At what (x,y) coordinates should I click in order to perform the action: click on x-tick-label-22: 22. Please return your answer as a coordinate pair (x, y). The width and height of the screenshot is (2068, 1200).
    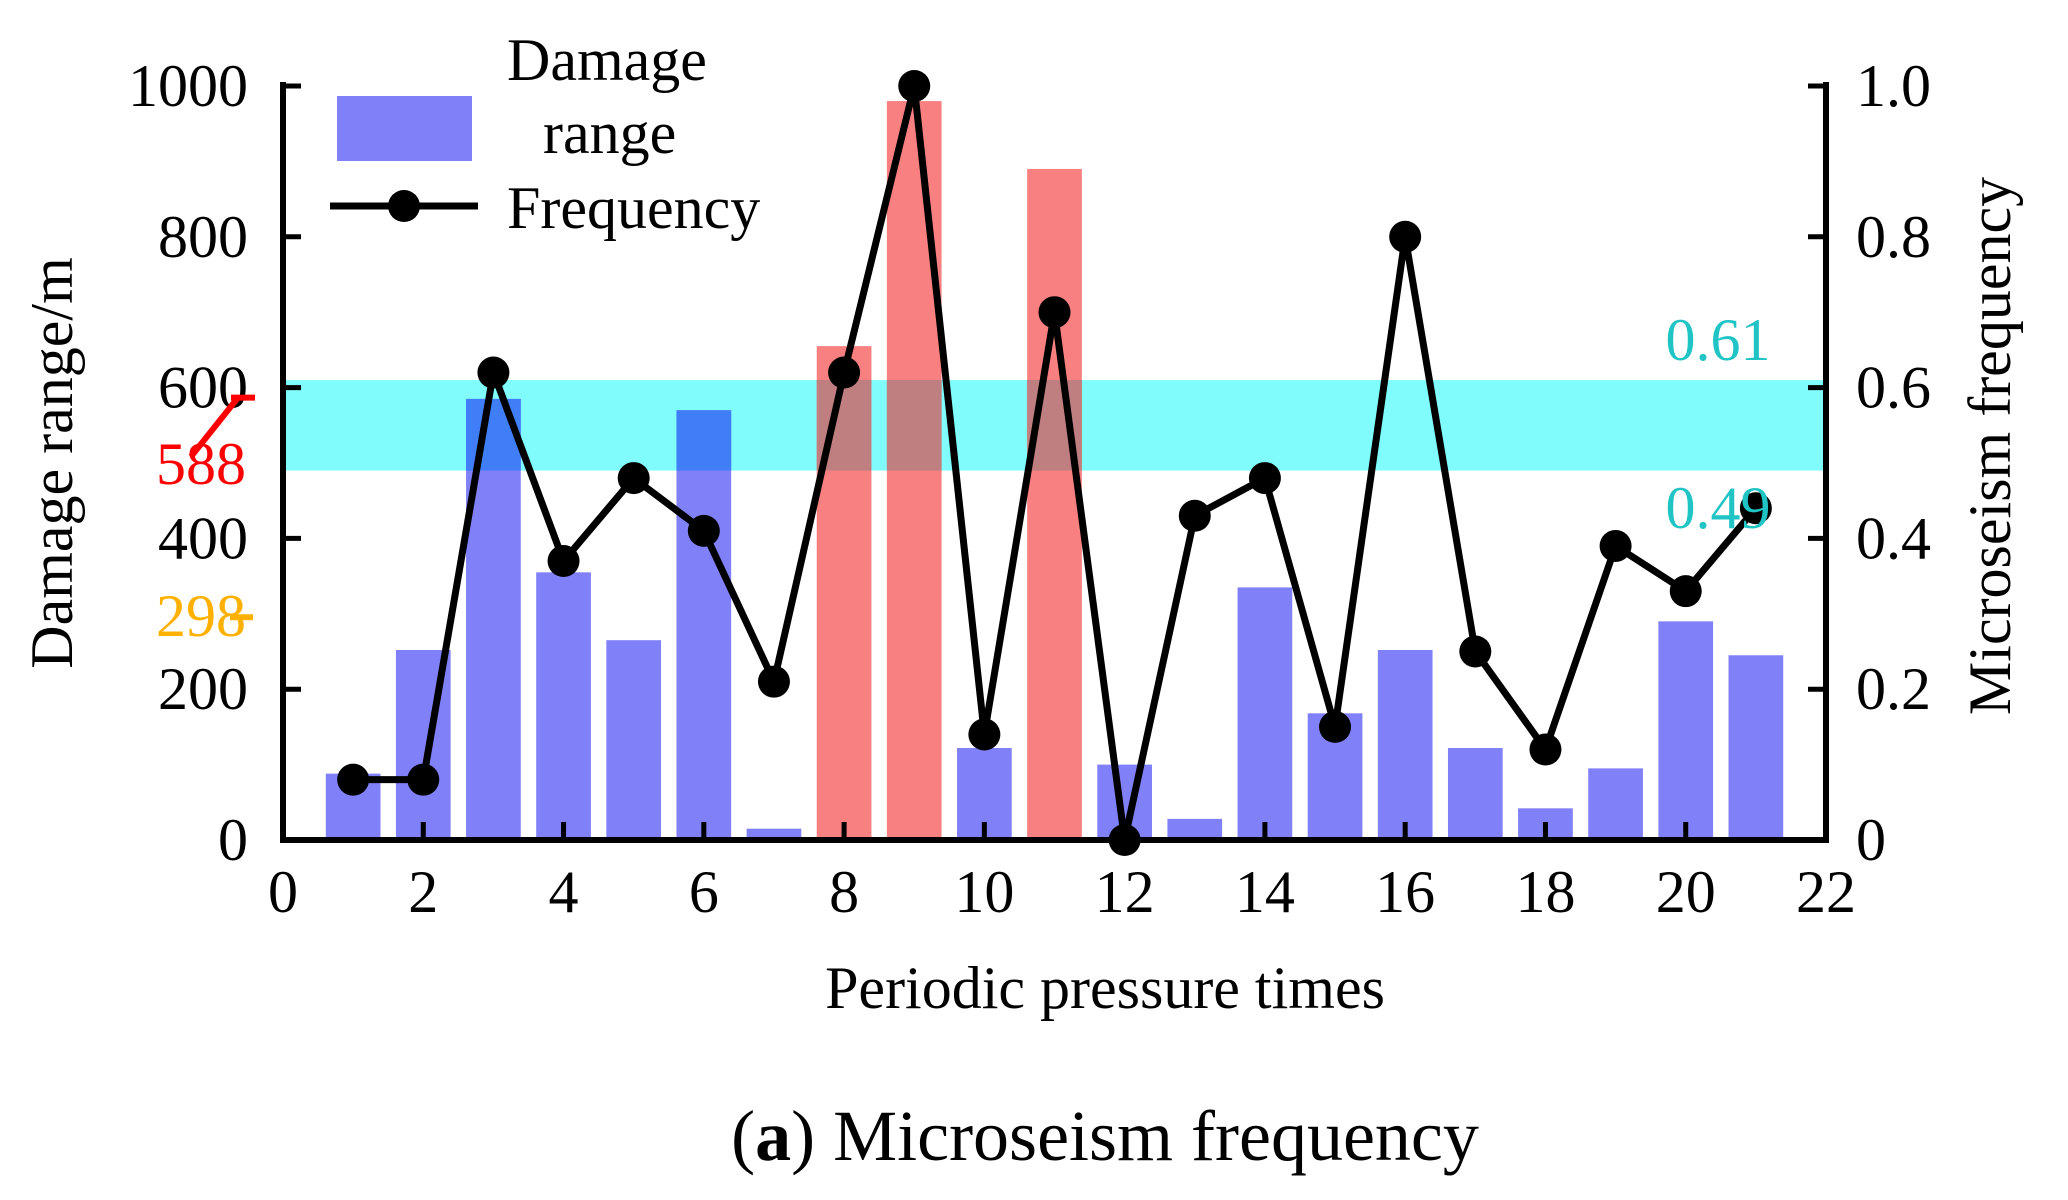
    Looking at the image, I should click on (1826, 892).